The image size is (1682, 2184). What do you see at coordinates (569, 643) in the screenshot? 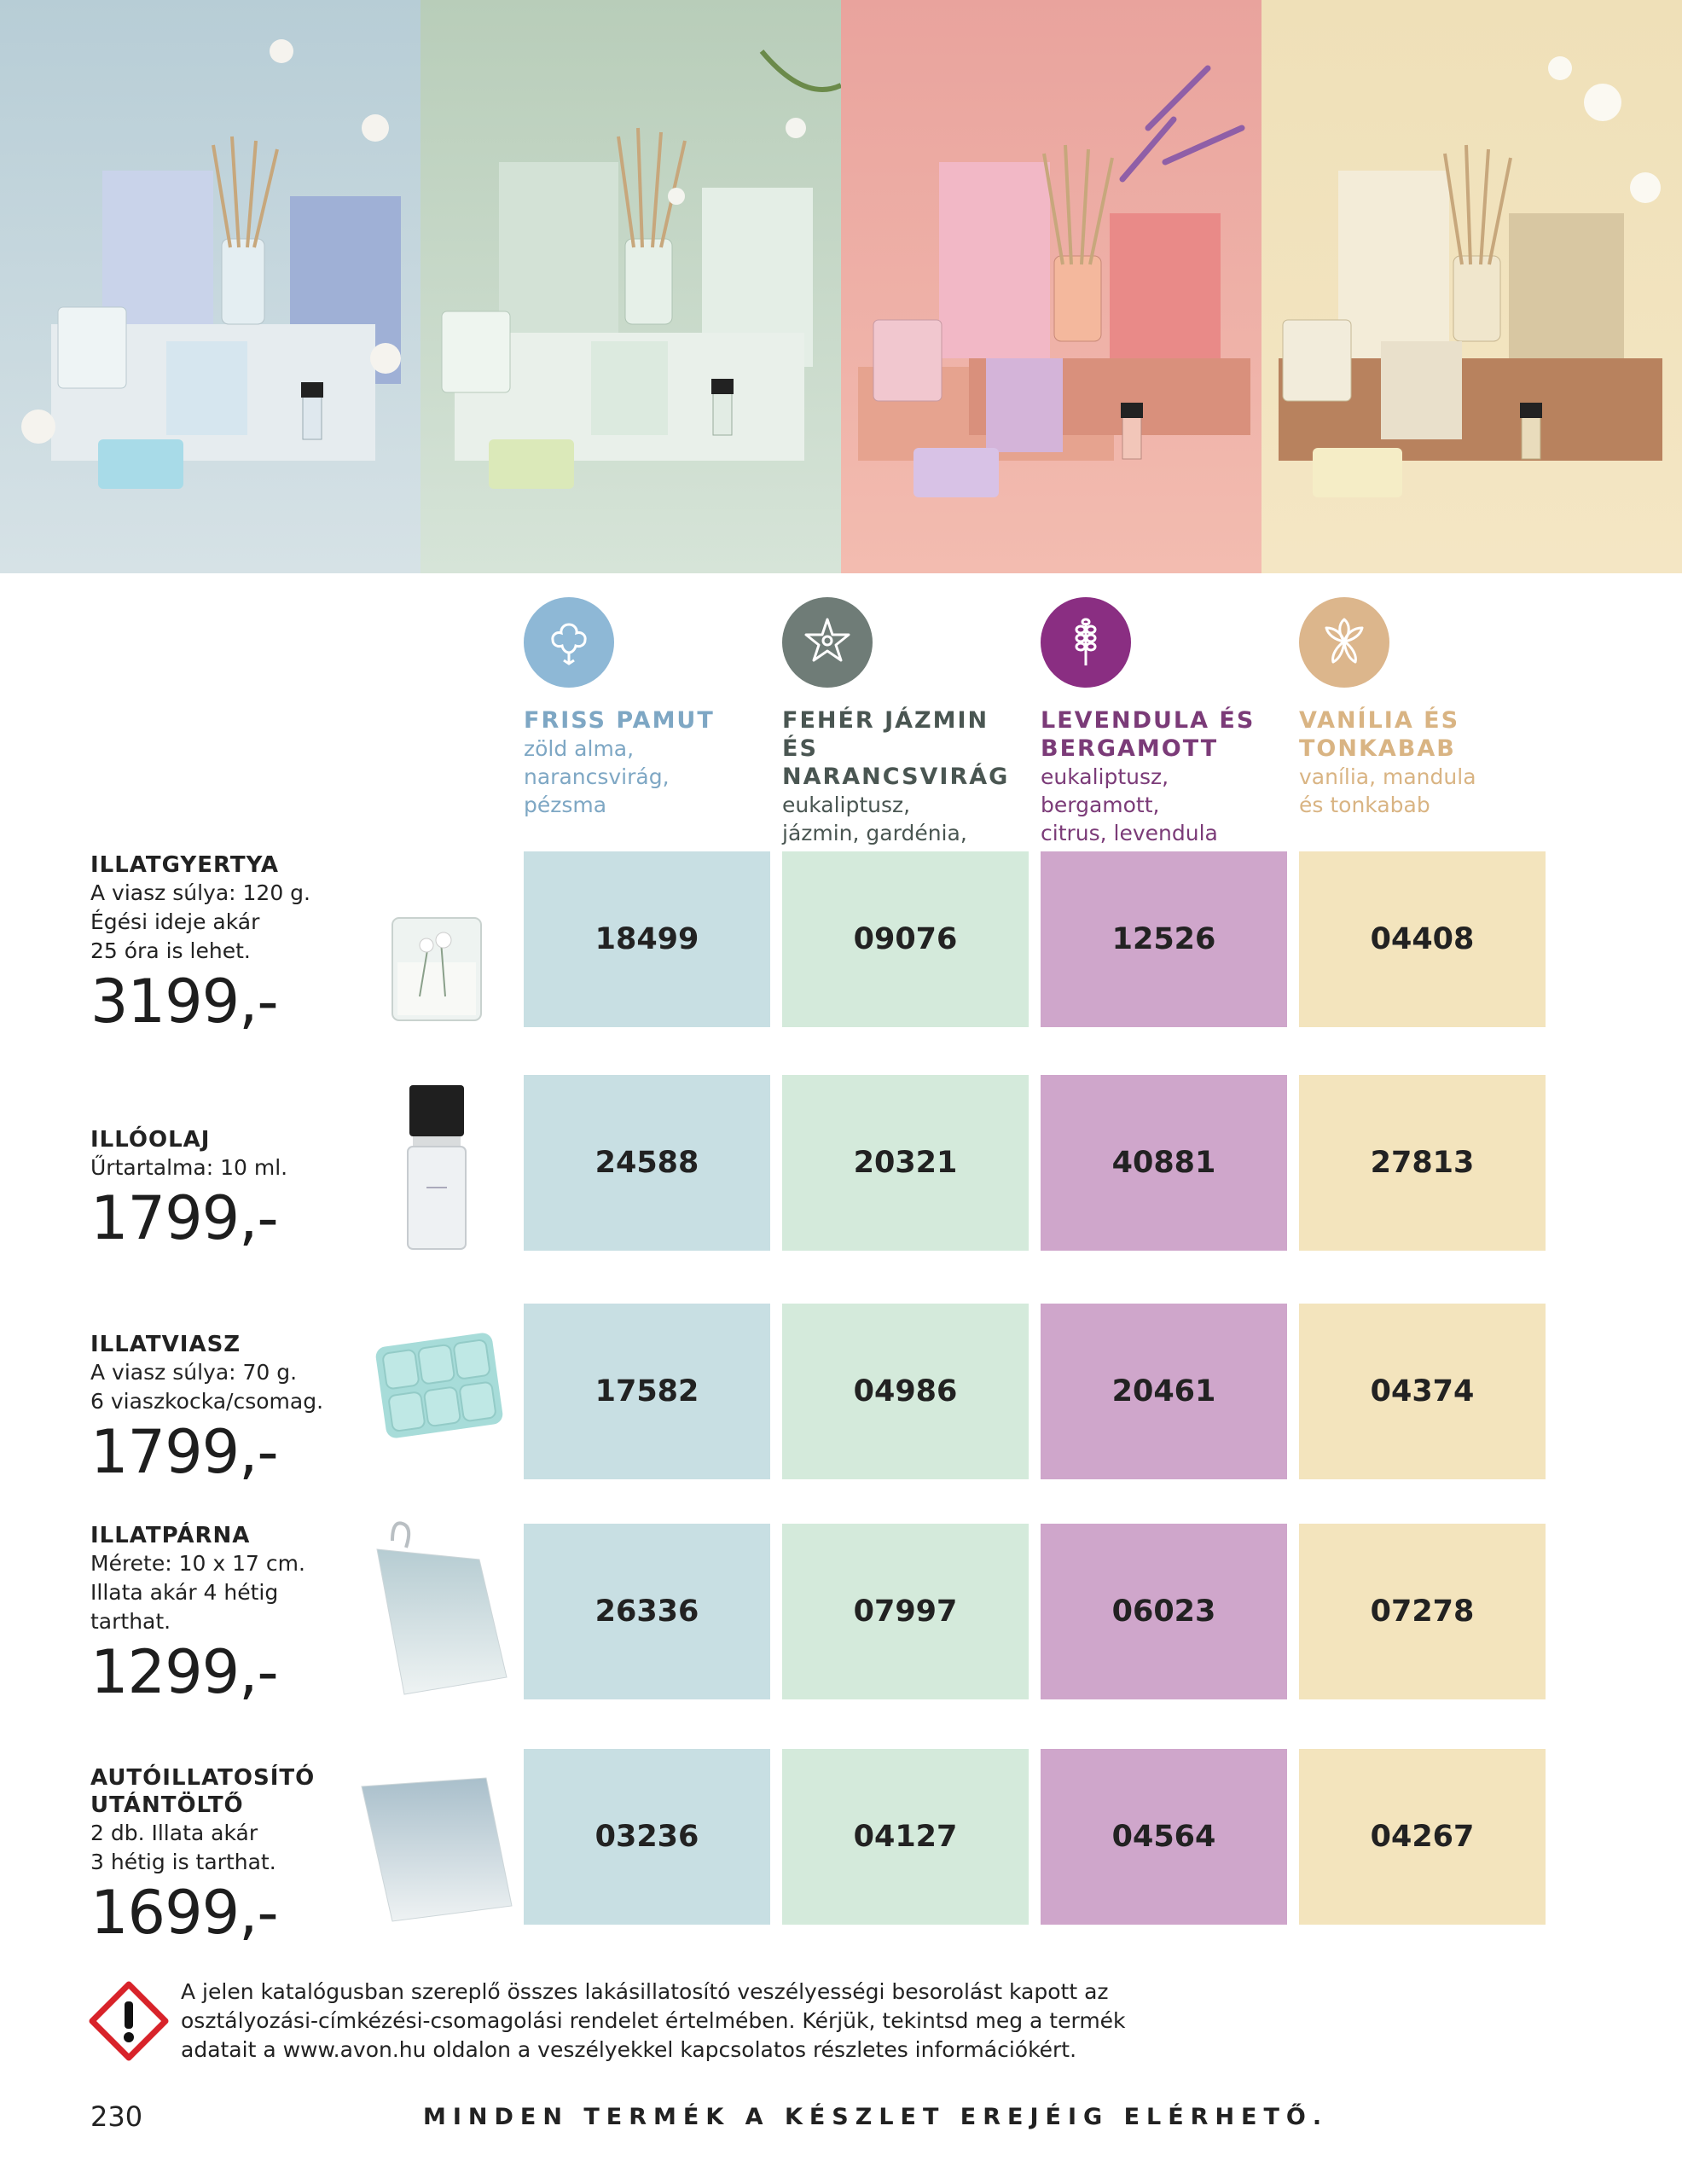
I see `cotton-icon` at bounding box center [569, 643].